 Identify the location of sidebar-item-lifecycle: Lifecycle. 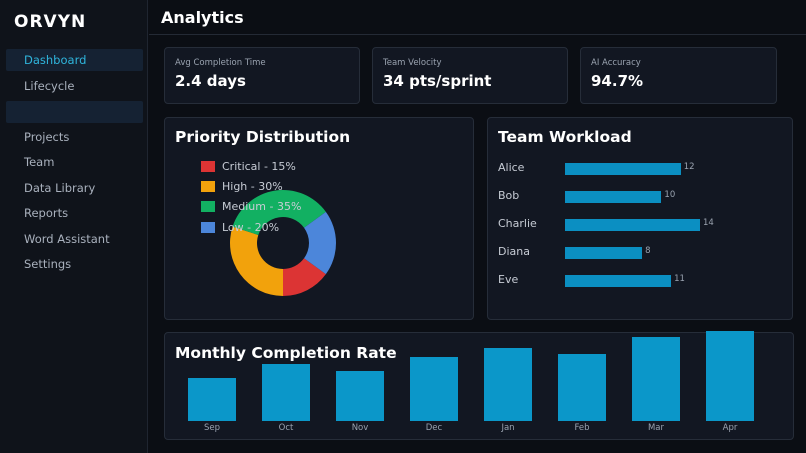
(49, 86).